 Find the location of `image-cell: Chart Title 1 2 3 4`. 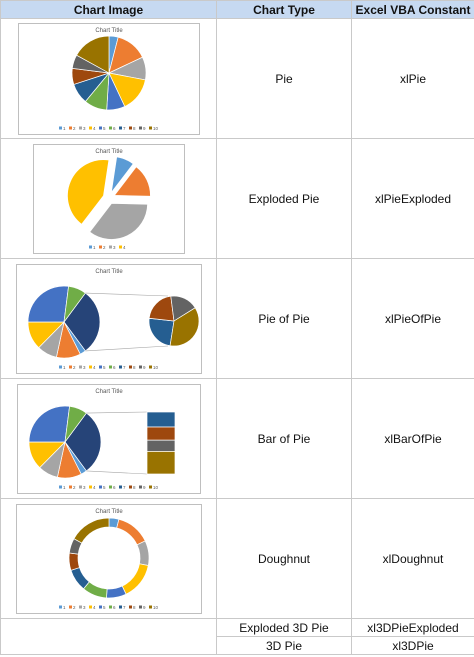

image-cell: Chart Title 1 2 3 4 is located at coordinates (108, 198).